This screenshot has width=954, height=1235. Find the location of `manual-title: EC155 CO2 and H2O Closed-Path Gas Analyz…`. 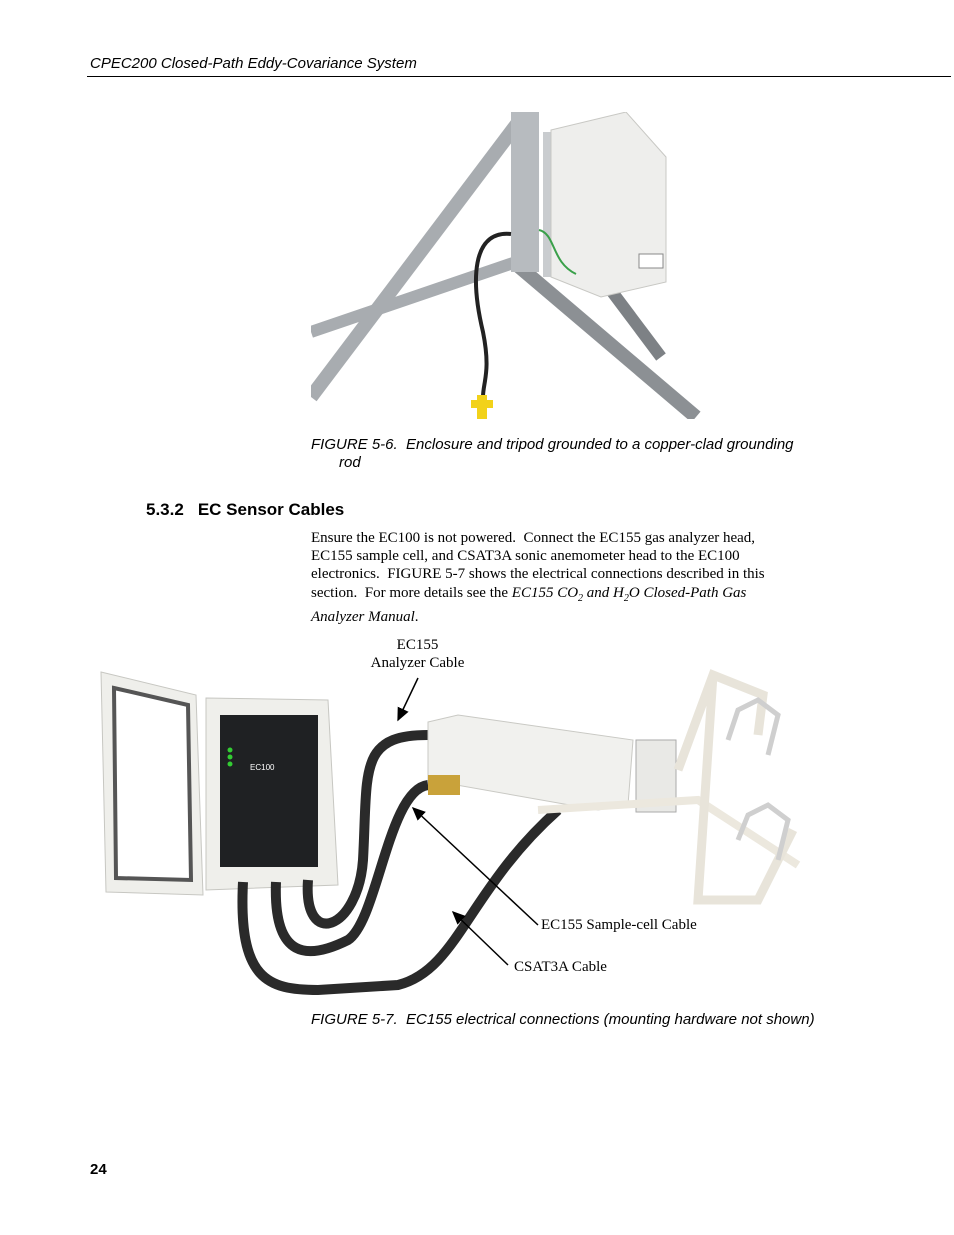

manual-title: EC155 CO2 and H2O Closed-Path Gas Analyz… is located at coordinates (530, 605).